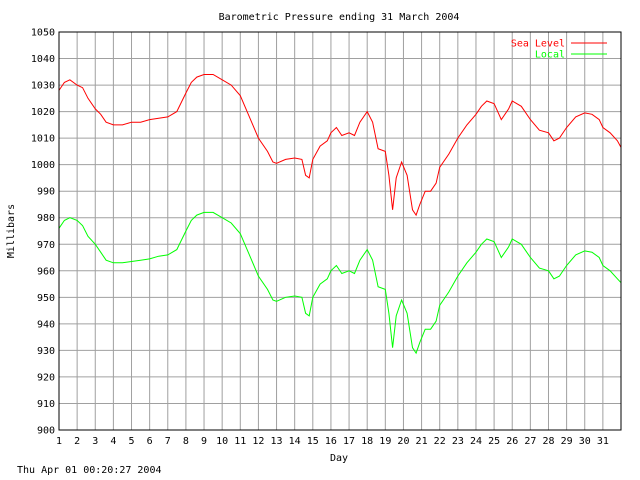 This screenshot has width=640, height=480. What do you see at coordinates (43, 59) in the screenshot?
I see `y-tick-label-1040: 1040` at bounding box center [43, 59].